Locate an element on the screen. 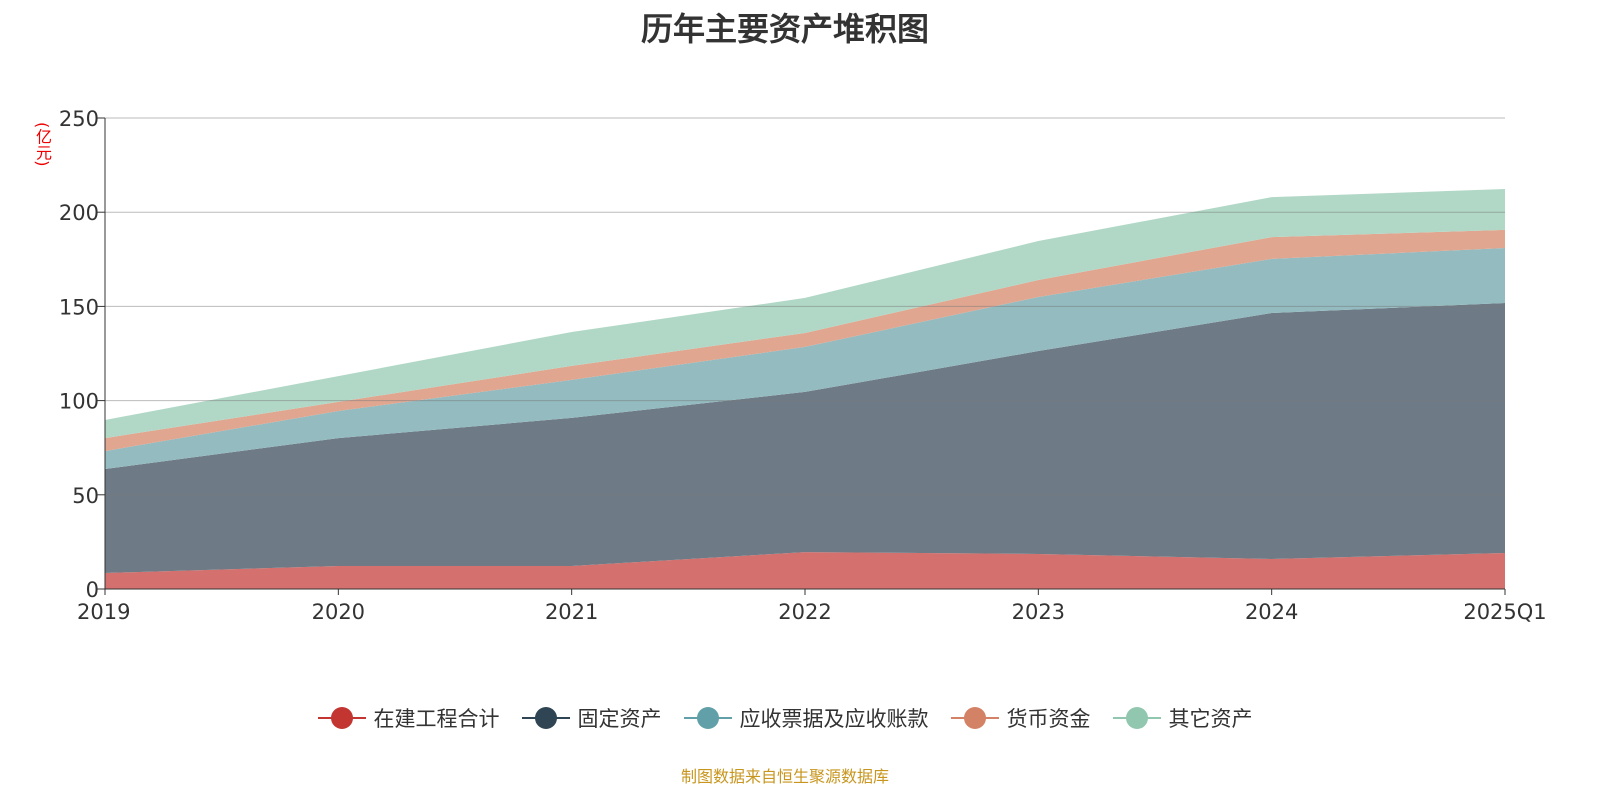 This screenshot has height=800, width=1600. legend-label: 其它资产 is located at coordinates (1210, 719).